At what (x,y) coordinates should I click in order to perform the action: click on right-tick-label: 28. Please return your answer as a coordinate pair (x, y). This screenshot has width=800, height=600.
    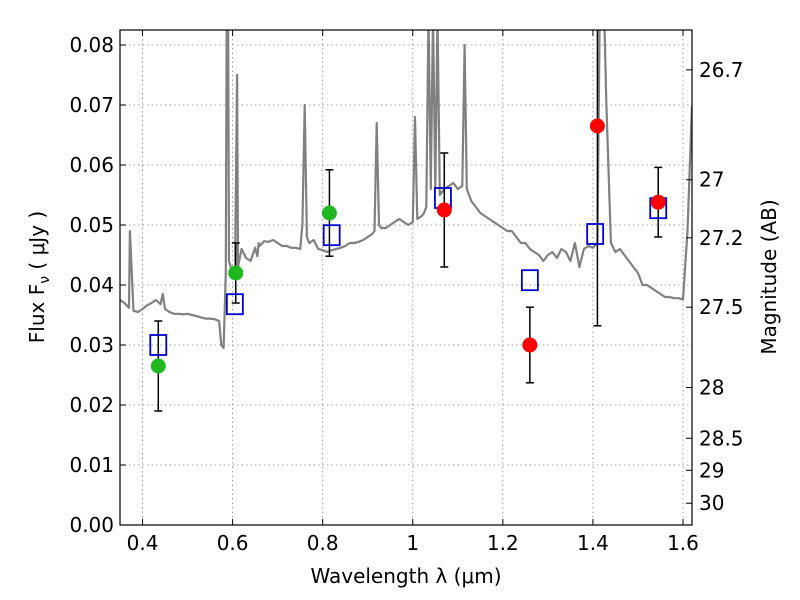
    Looking at the image, I should click on (711, 388).